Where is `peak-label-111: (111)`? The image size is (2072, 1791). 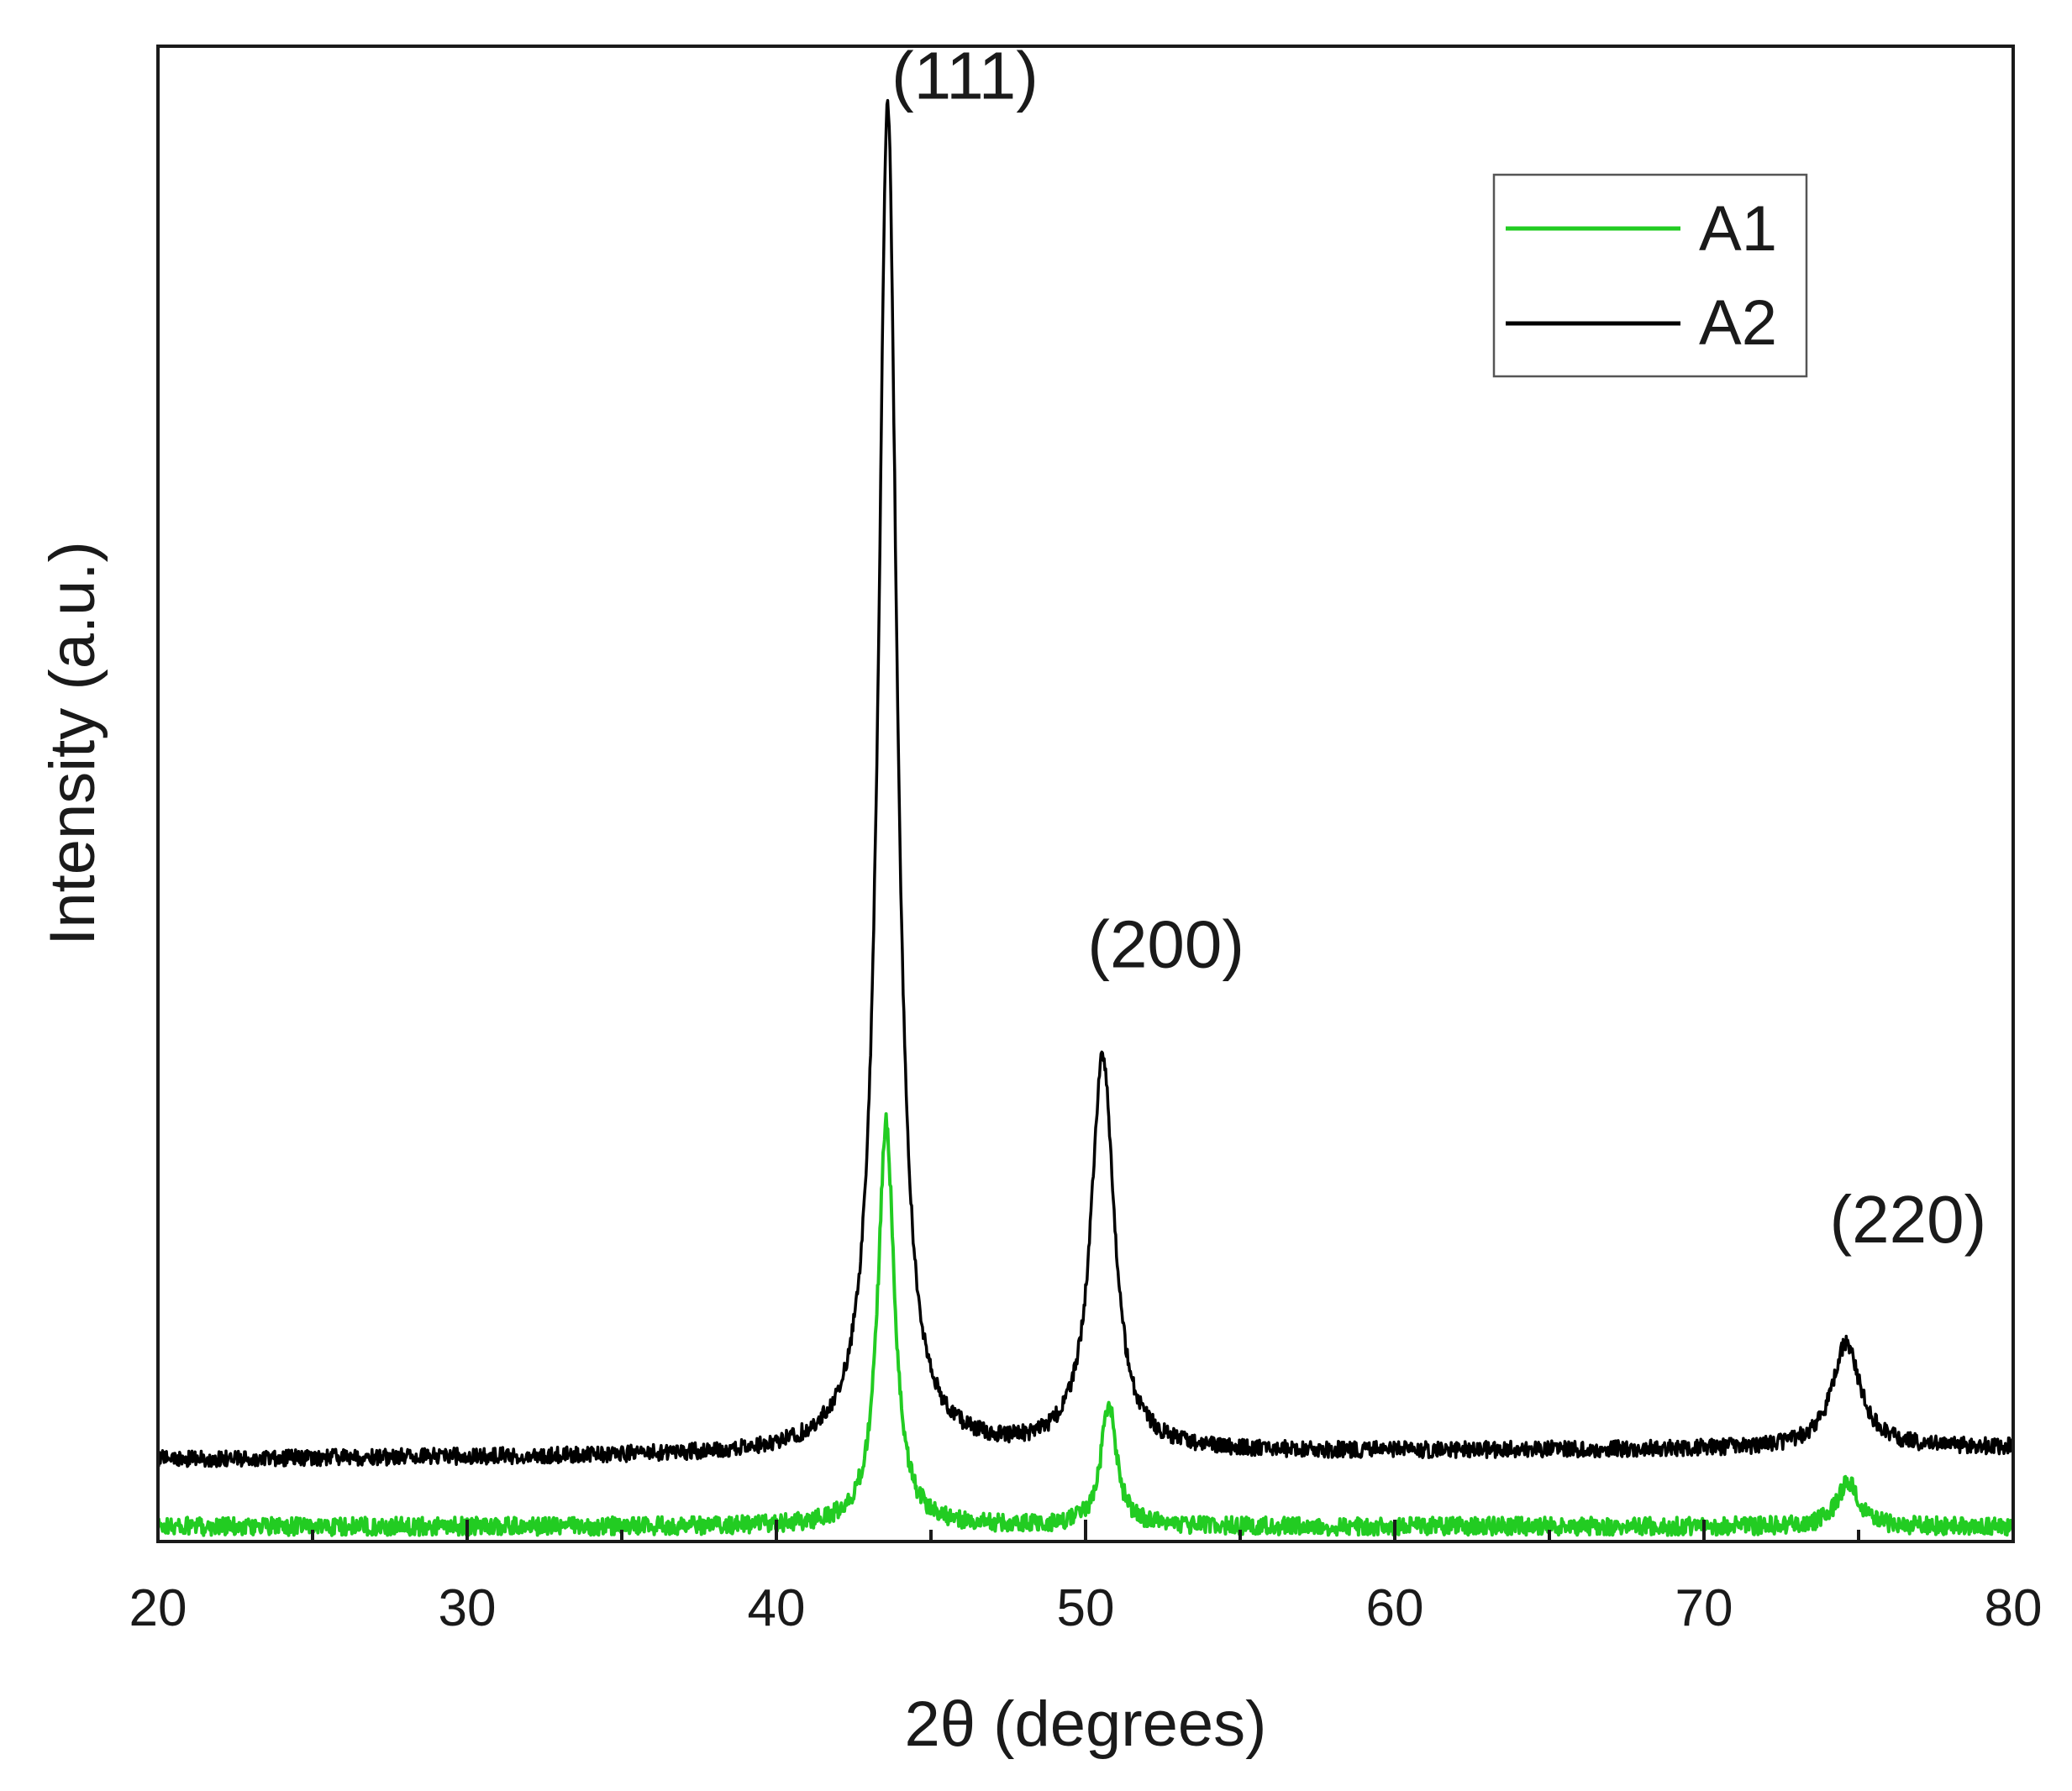 peak-label-111: (111) is located at coordinates (965, 75).